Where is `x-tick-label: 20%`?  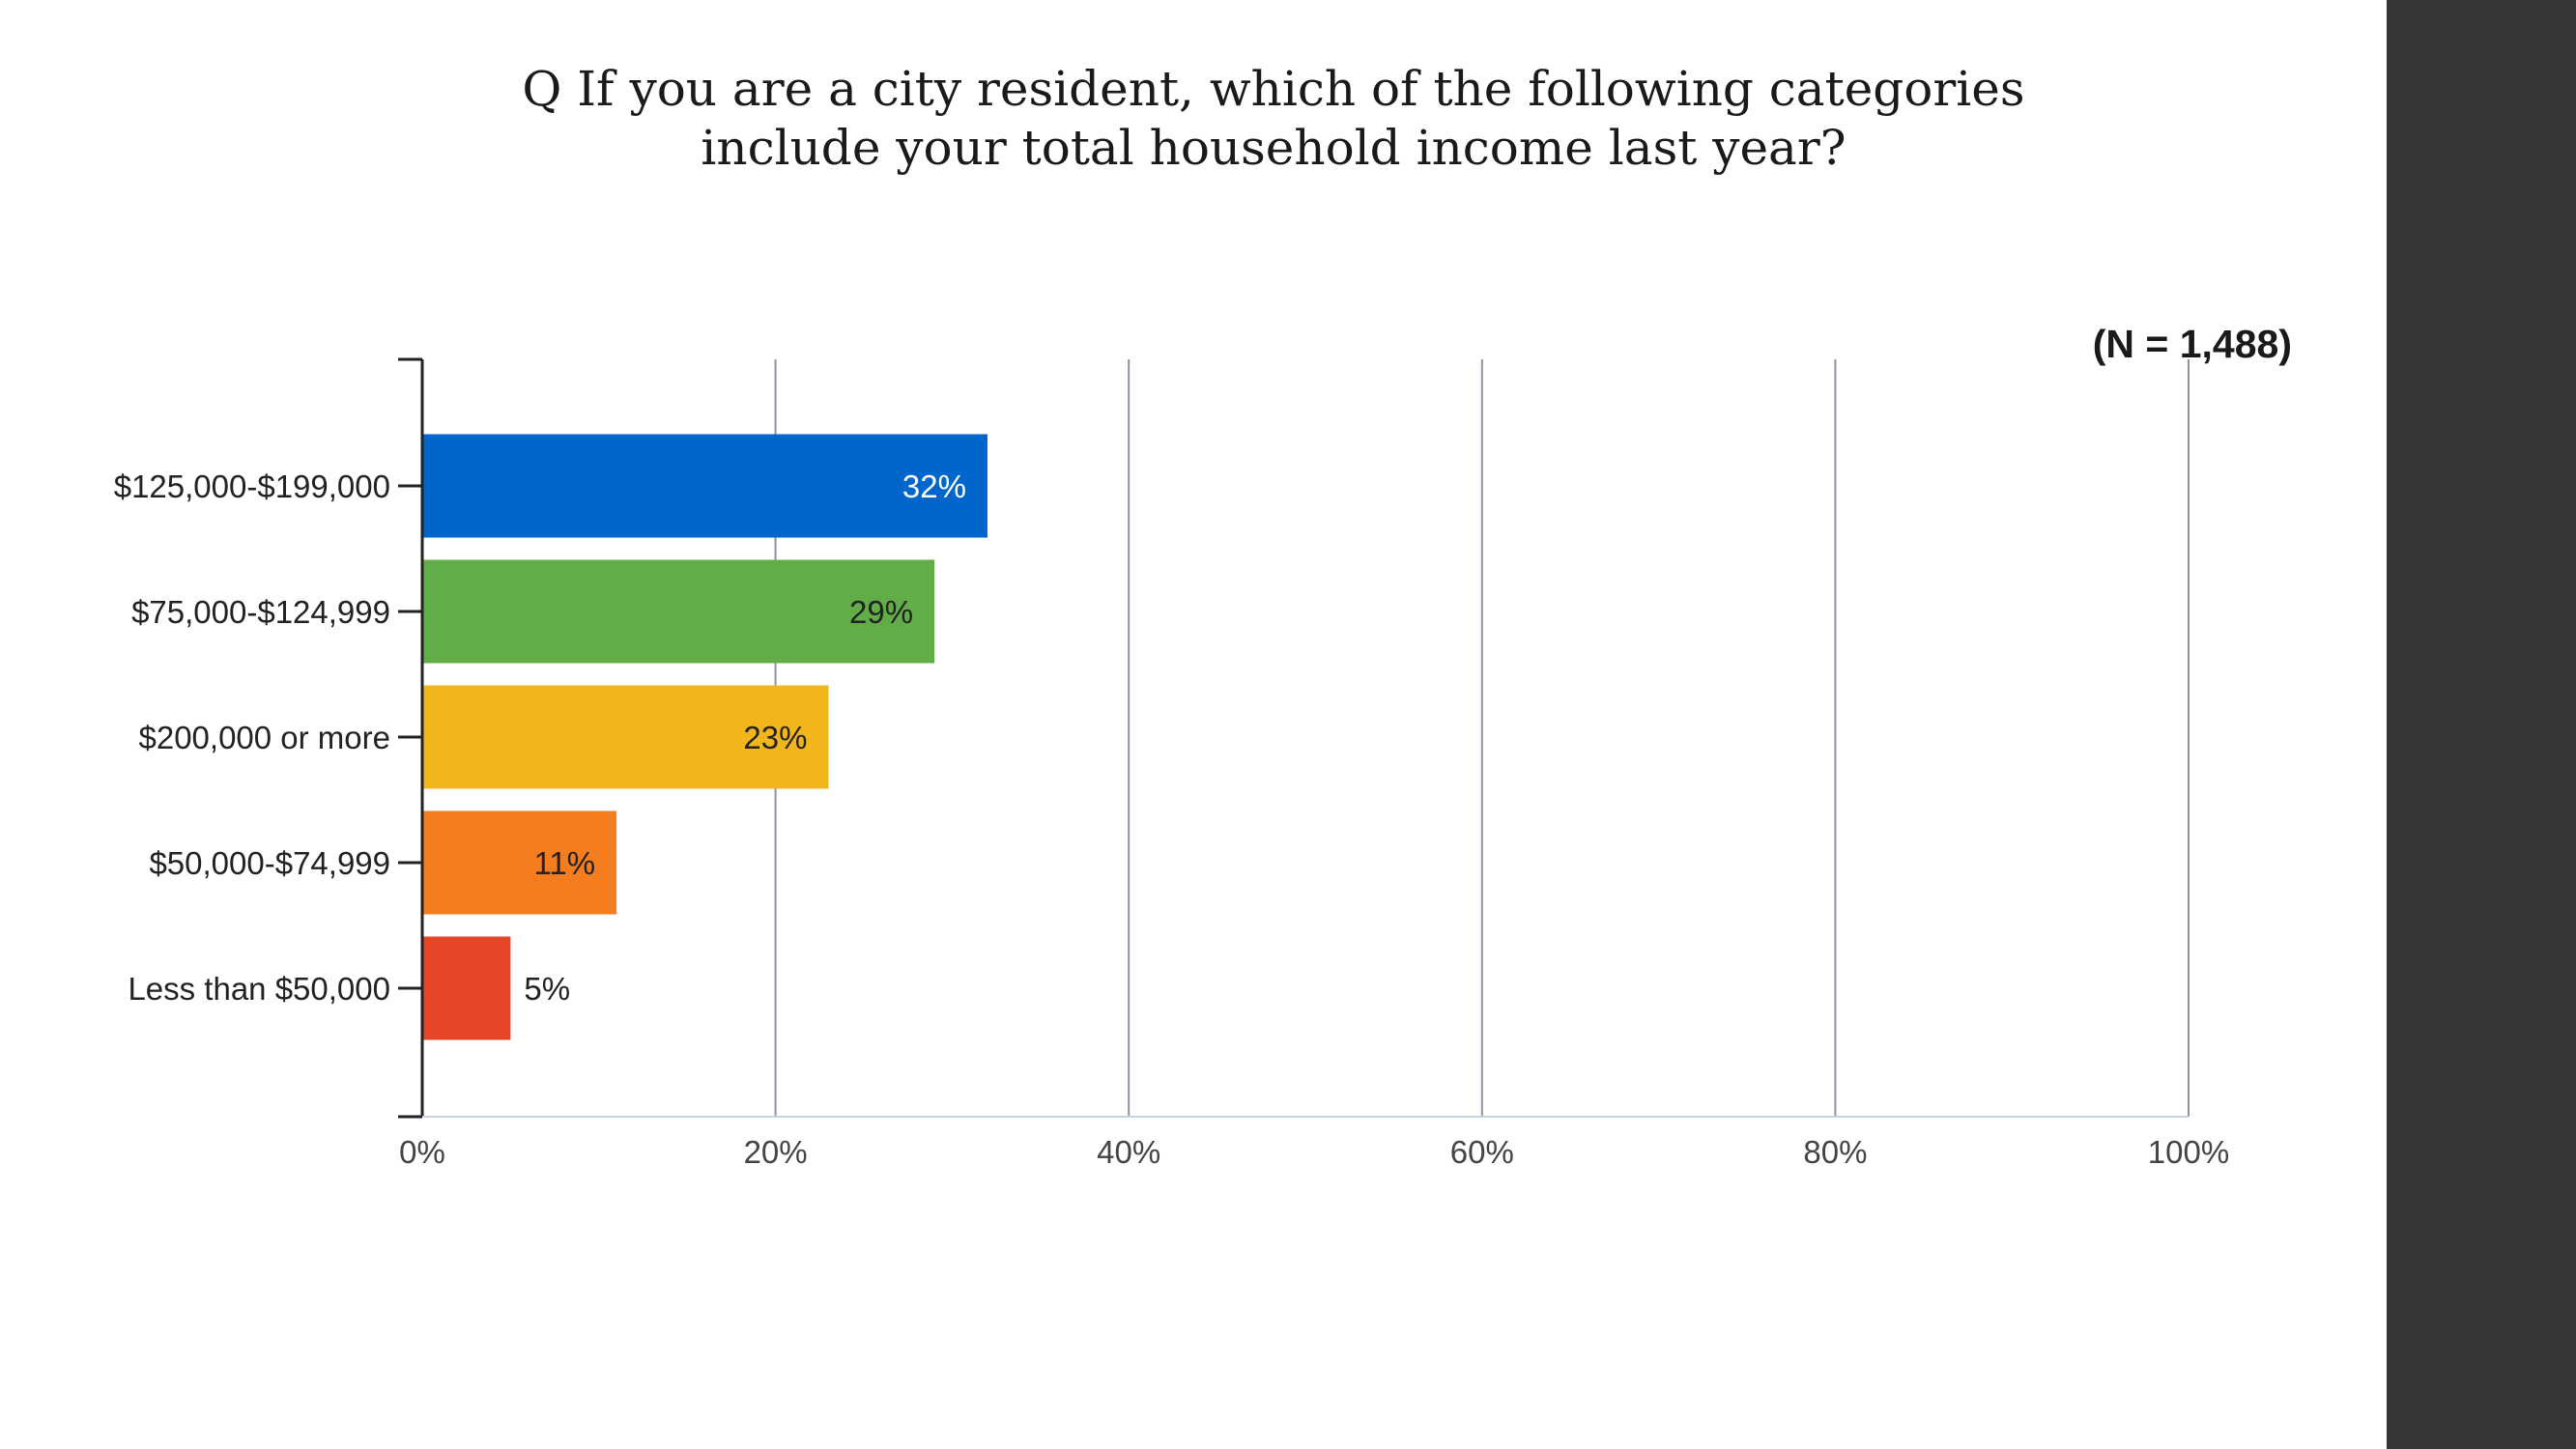 x-tick-label: 20% is located at coordinates (776, 1152).